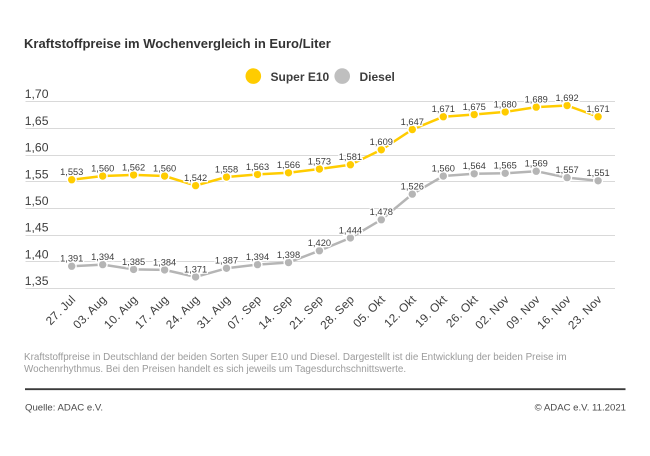 The height and width of the screenshot is (456, 650). I want to click on svg-text: 23. Nov, so click(585, 312).